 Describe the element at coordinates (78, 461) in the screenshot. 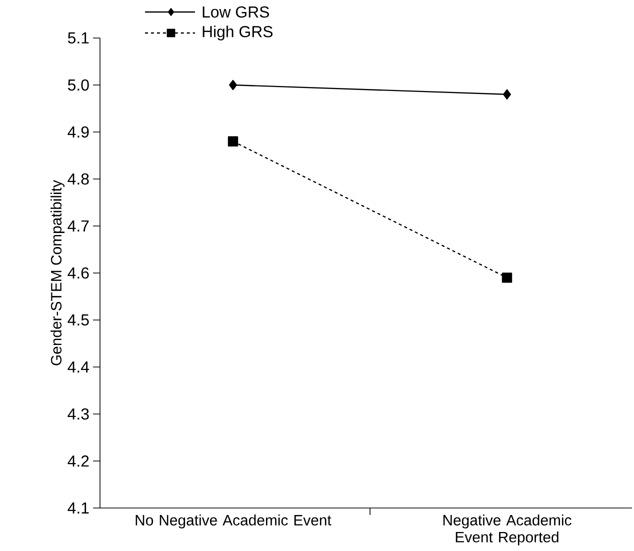

I see `y-tick-label: 4.2` at that location.